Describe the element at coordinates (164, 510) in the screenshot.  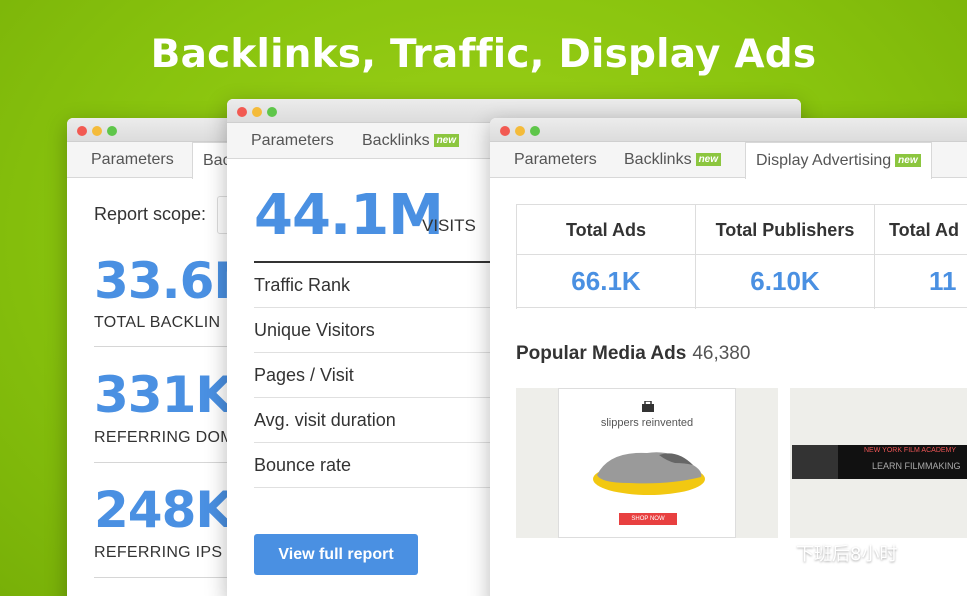
I see `referring-ips-value: 248K` at that location.